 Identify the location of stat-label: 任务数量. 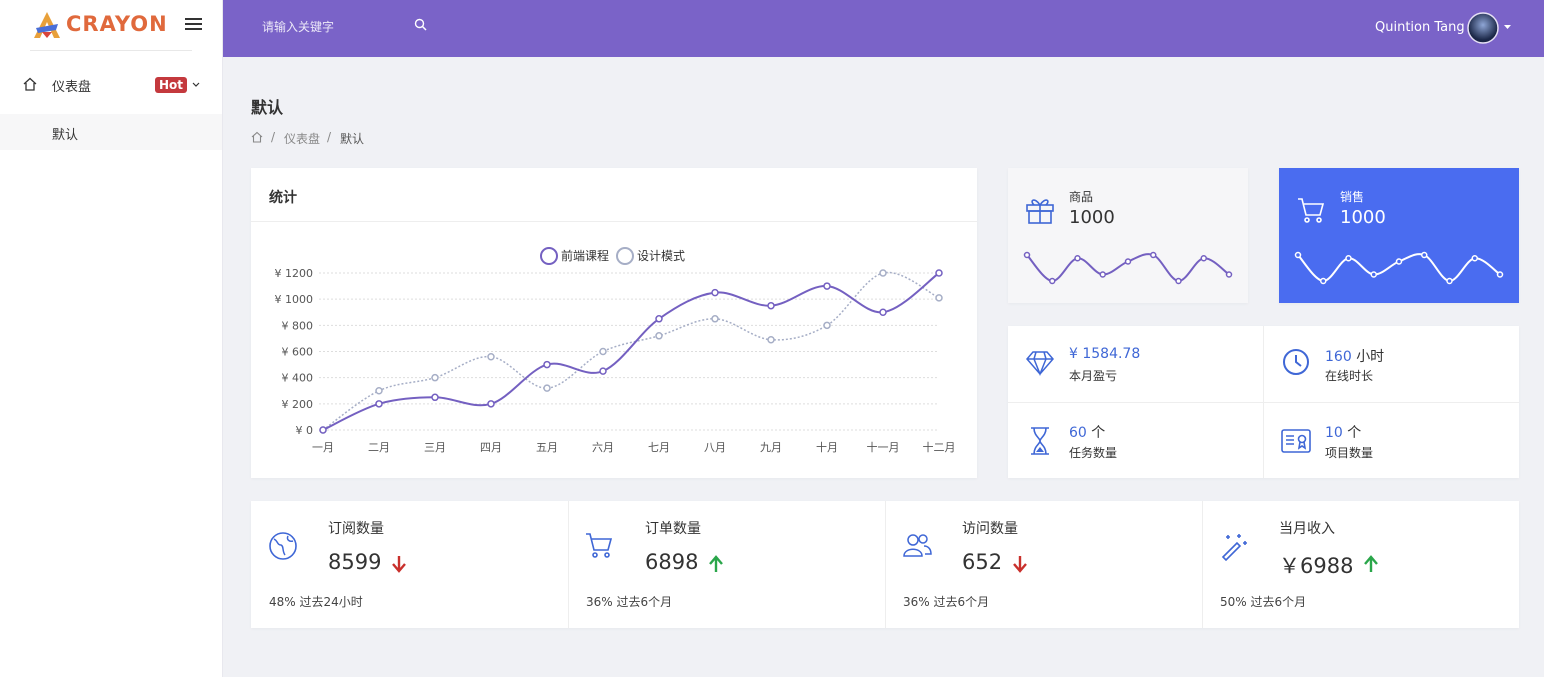
(1093, 453).